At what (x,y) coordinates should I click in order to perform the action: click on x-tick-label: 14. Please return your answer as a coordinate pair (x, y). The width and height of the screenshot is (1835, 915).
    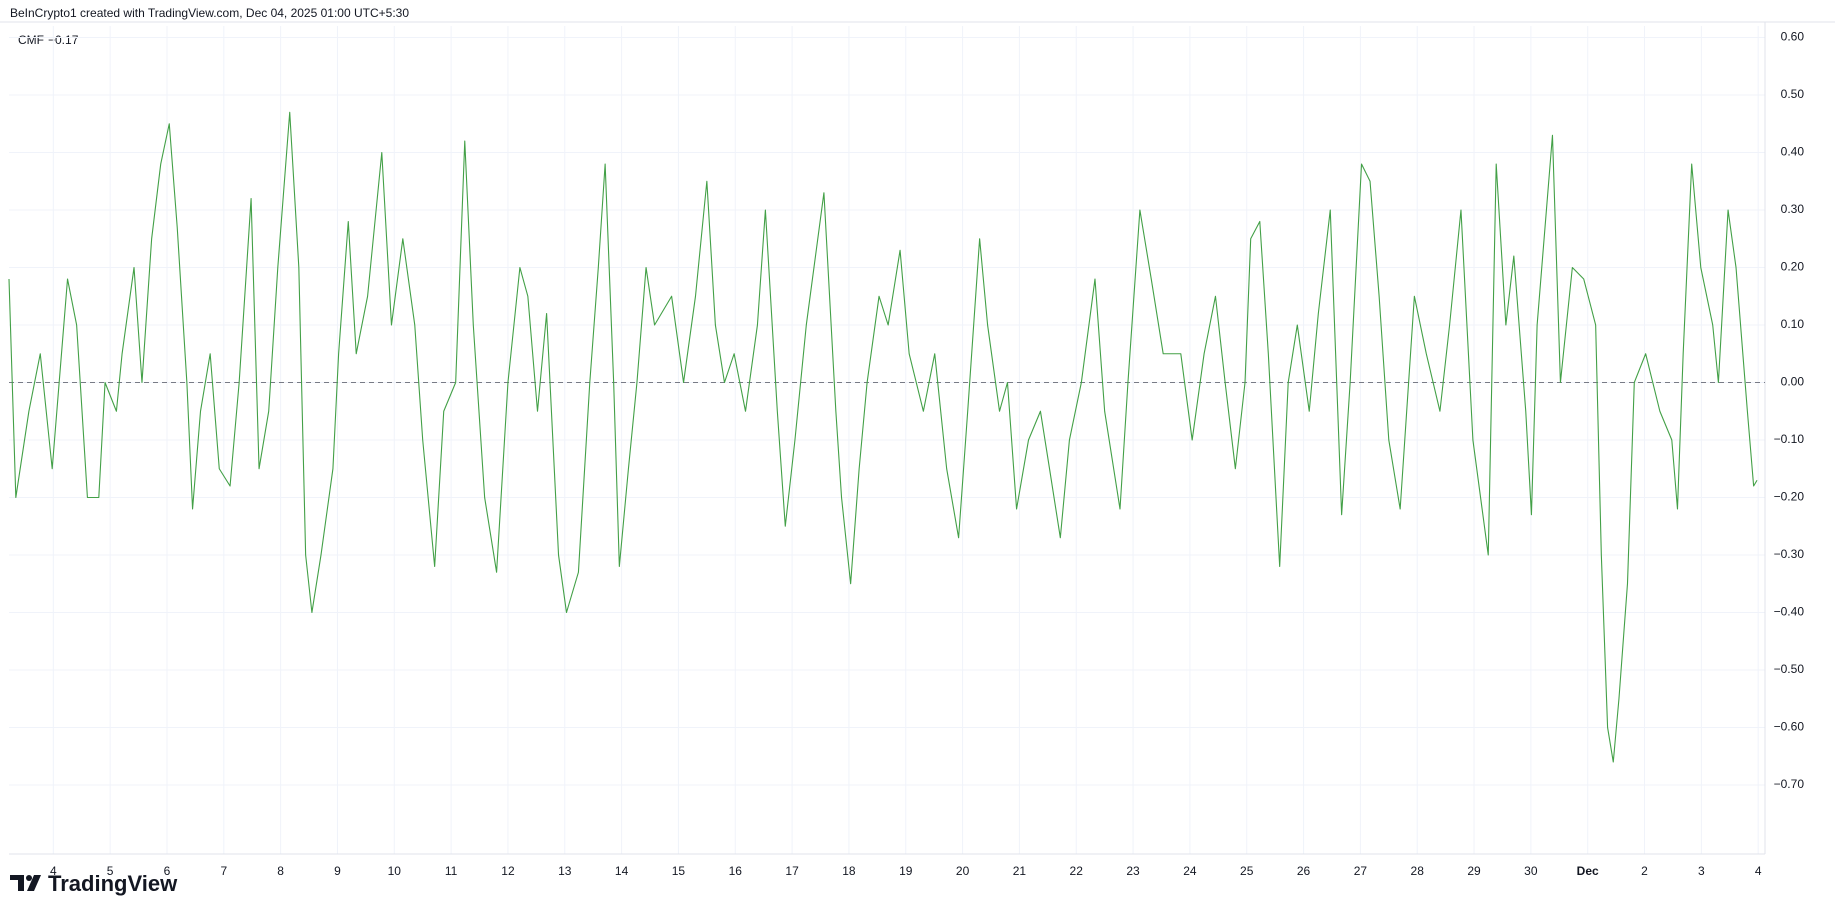
    Looking at the image, I should click on (622, 871).